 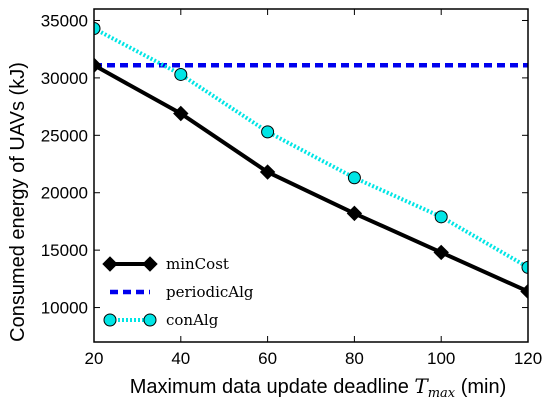 What do you see at coordinates (94, 358) in the screenshot?
I see `x-tick-label: 20` at bounding box center [94, 358].